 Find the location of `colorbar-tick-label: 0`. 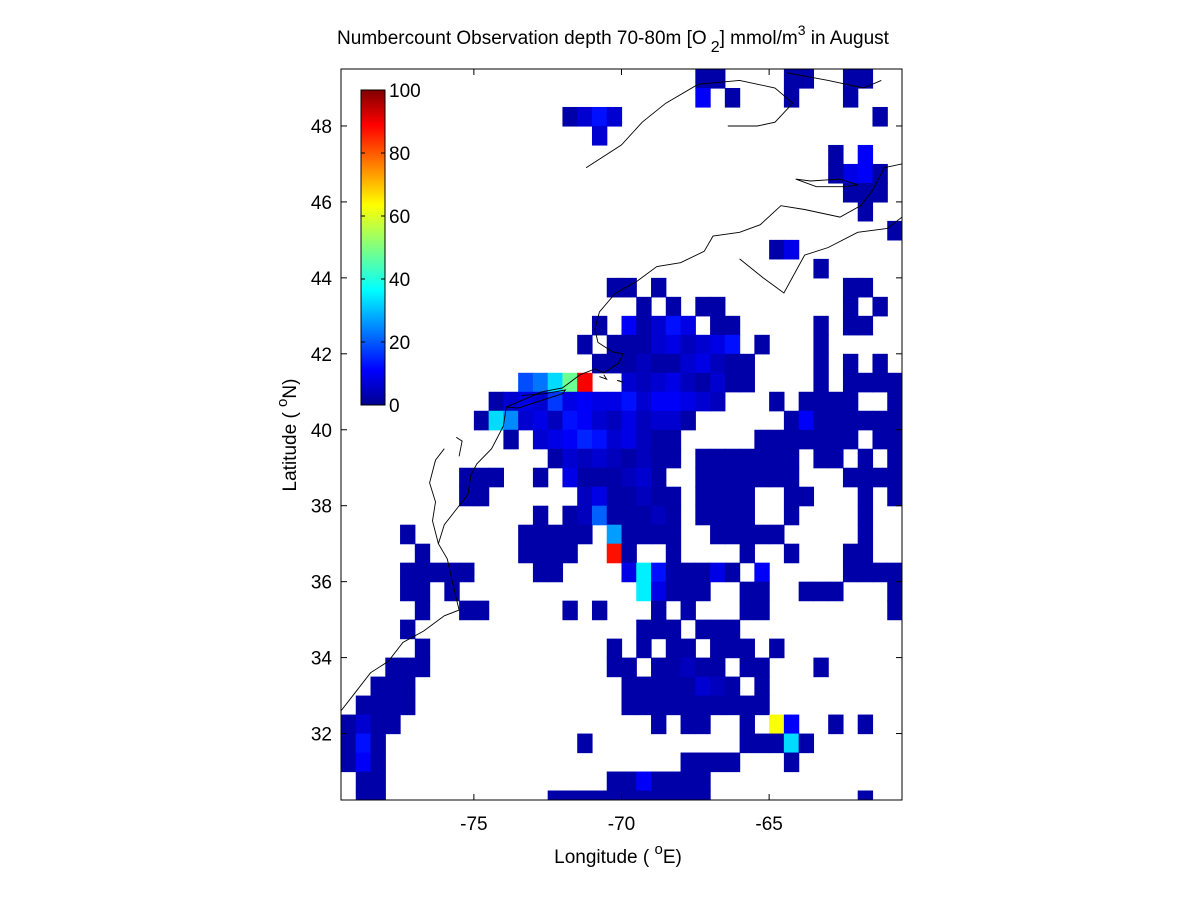

colorbar-tick-label: 0 is located at coordinates (394, 406).